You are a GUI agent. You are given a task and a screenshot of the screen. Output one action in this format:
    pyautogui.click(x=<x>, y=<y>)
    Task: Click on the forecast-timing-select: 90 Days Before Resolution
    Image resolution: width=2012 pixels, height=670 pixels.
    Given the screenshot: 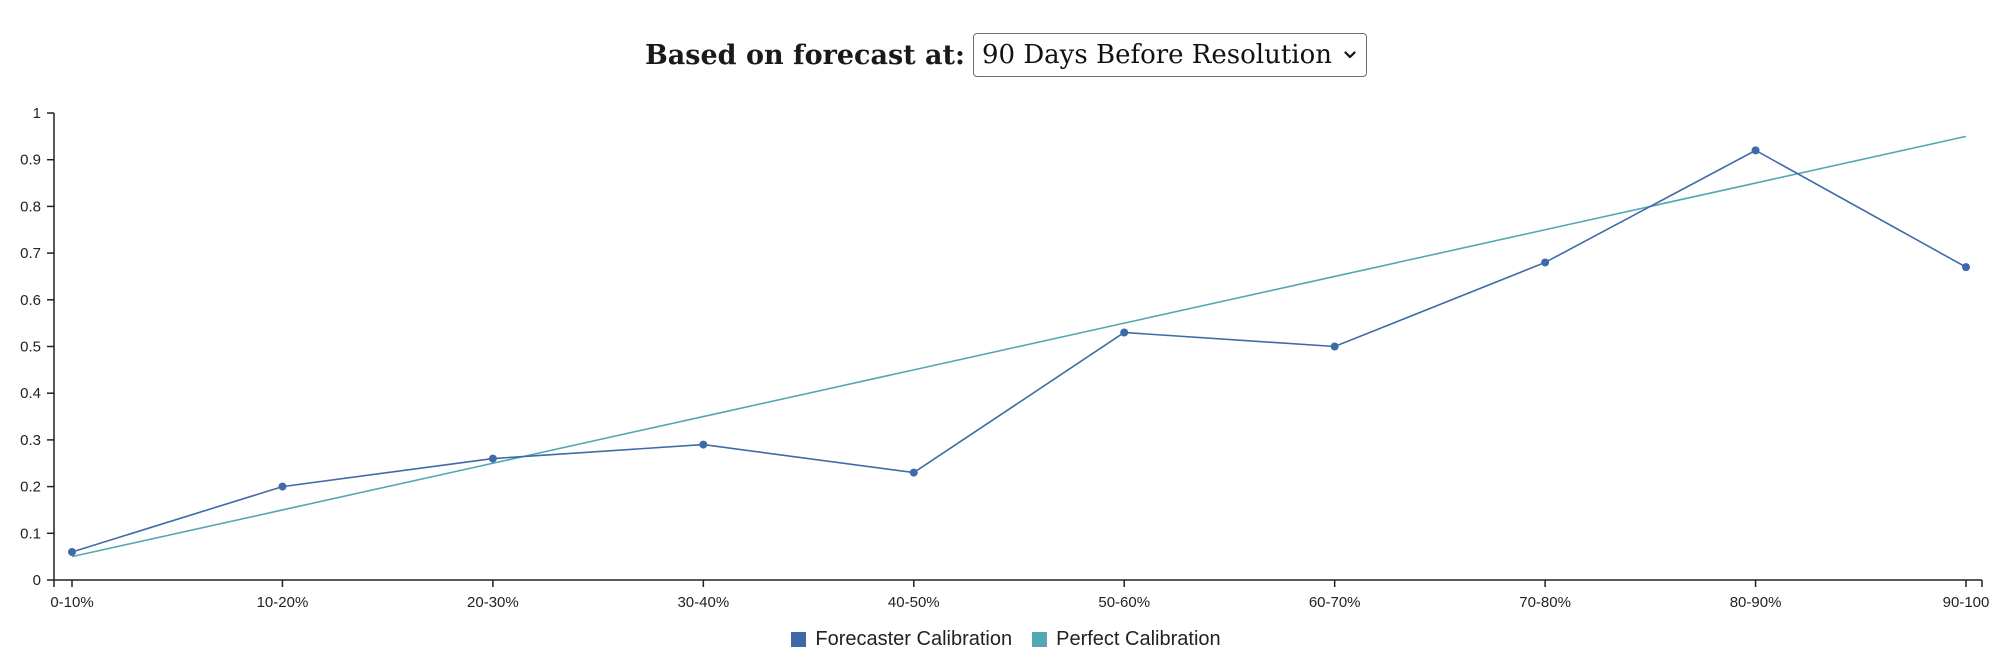 What is the action you would take?
    pyautogui.click(x=1169, y=55)
    